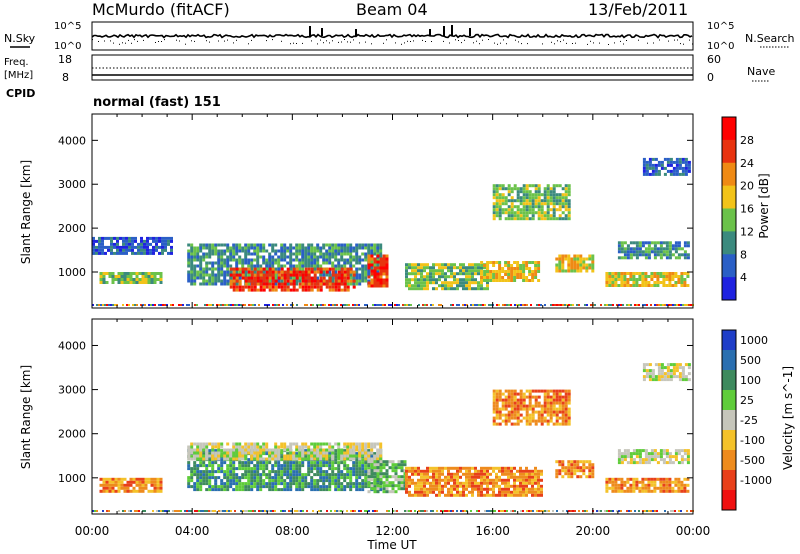 Image resolution: width=800 pixels, height=554 pixels. Describe the element at coordinates (638, 9) in the screenshot. I see `date-title: 13/Feb/2011` at that location.